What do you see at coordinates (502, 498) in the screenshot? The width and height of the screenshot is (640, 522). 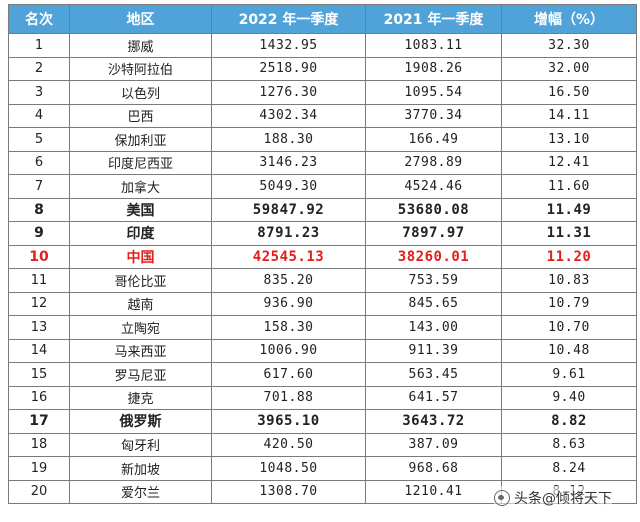 I see `headline-logo-icon` at bounding box center [502, 498].